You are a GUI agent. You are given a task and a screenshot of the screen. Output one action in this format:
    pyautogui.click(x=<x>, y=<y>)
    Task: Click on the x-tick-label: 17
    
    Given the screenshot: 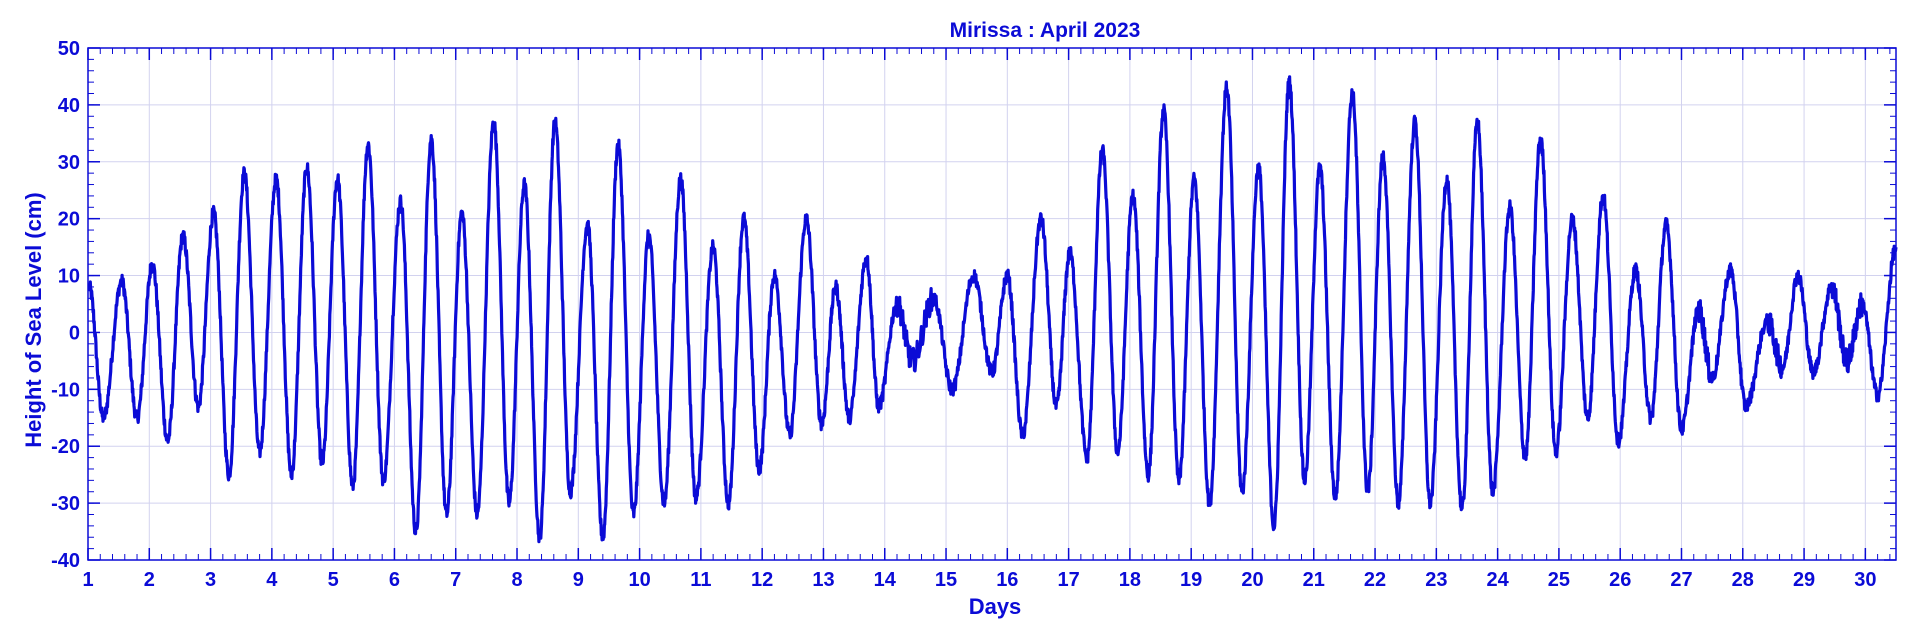 What is the action you would take?
    pyautogui.click(x=1068, y=580)
    